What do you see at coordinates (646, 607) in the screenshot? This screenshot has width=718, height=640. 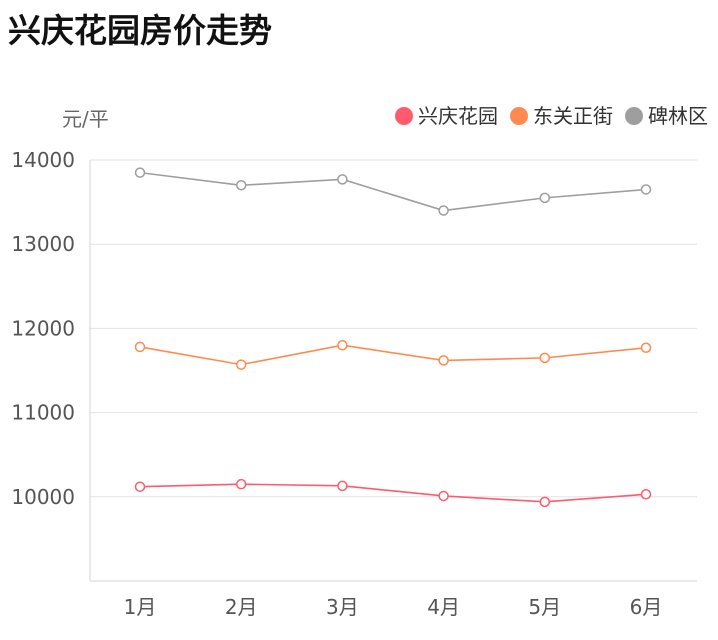 I see `x-tick-label: 6月` at bounding box center [646, 607].